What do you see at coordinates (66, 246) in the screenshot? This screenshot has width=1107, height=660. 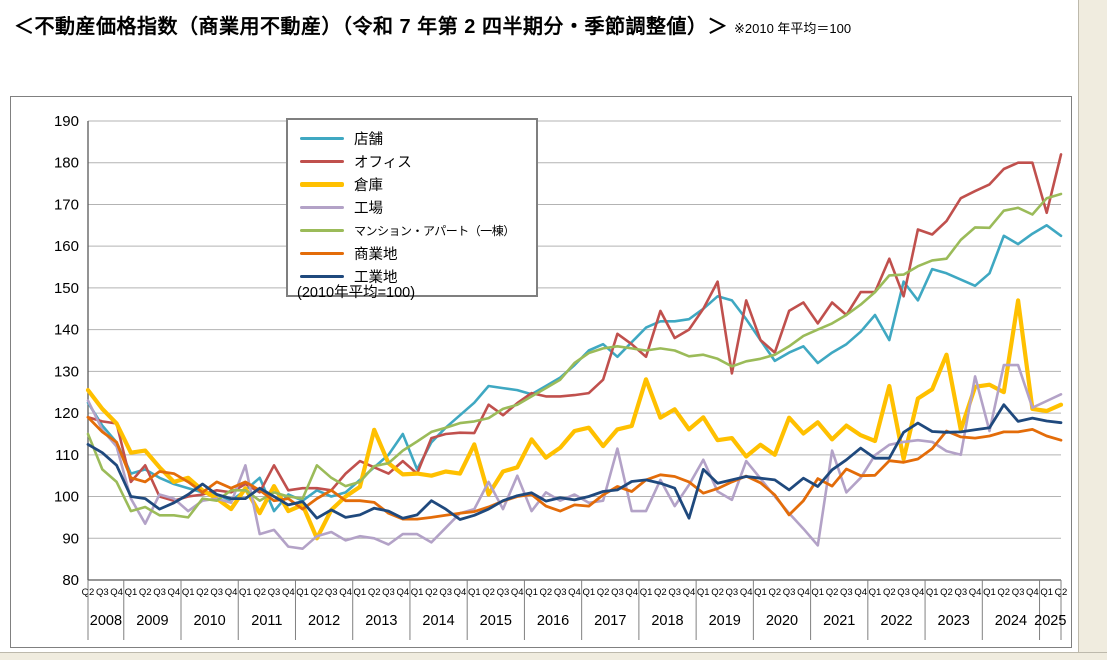 I see `y-tick-label: 160` at bounding box center [66, 246].